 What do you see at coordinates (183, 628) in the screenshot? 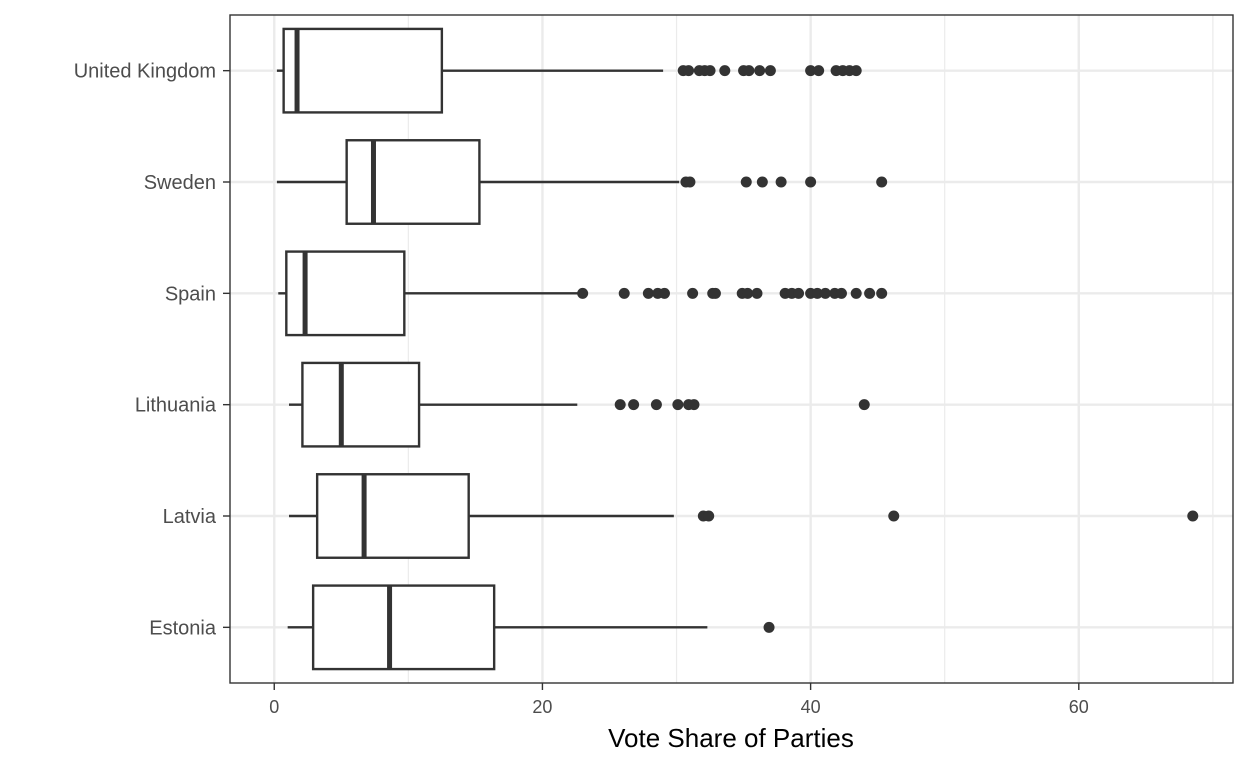
I see `y-tick-label: Estonia` at bounding box center [183, 628].